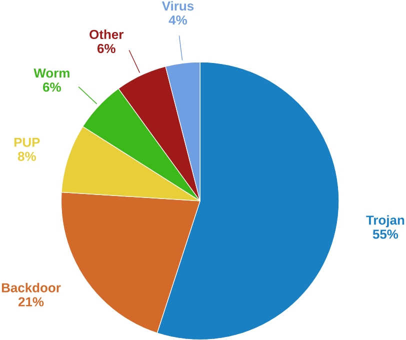 The image size is (406, 340). I want to click on slice-label: PUP, so click(27, 142).